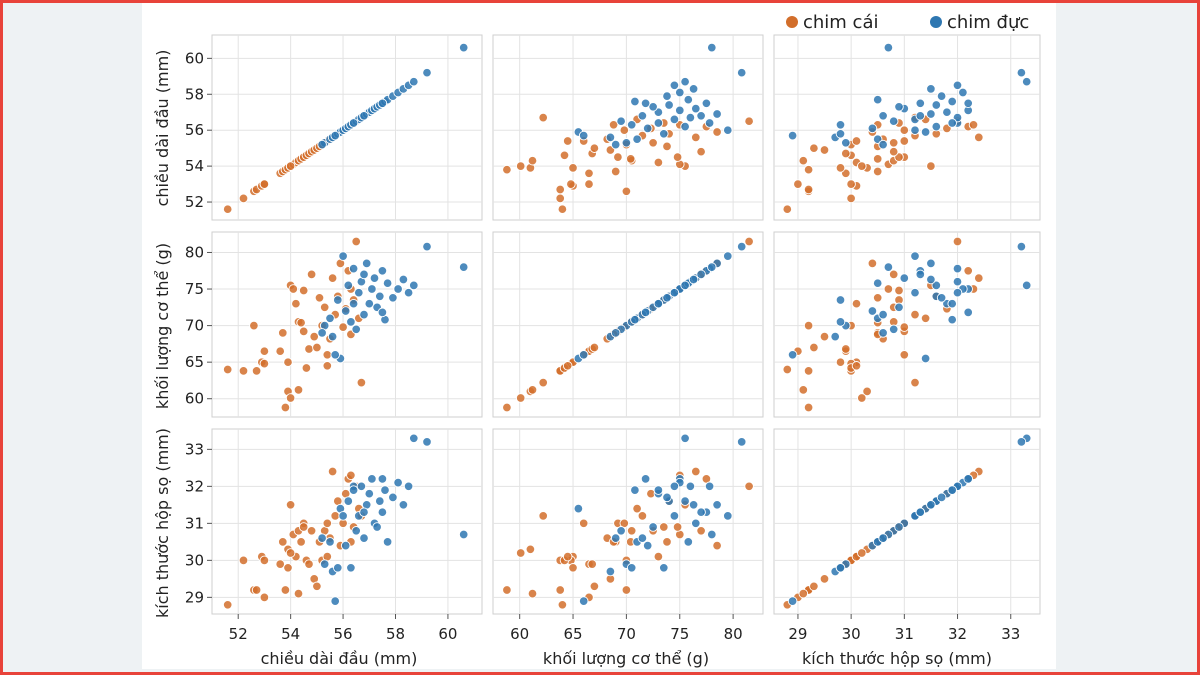 The width and height of the screenshot is (1200, 675). Describe the element at coordinates (194, 289) in the screenshot. I see `y-tick-label: 75` at that location.